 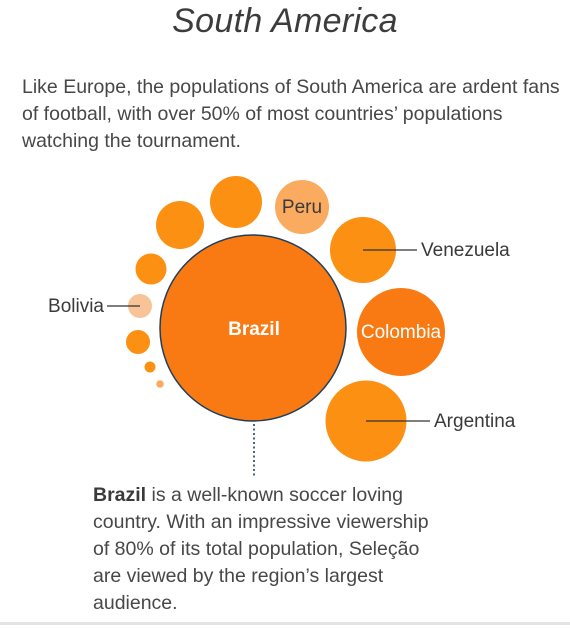 I want to click on label-brazil: Brazil, so click(x=254, y=329).